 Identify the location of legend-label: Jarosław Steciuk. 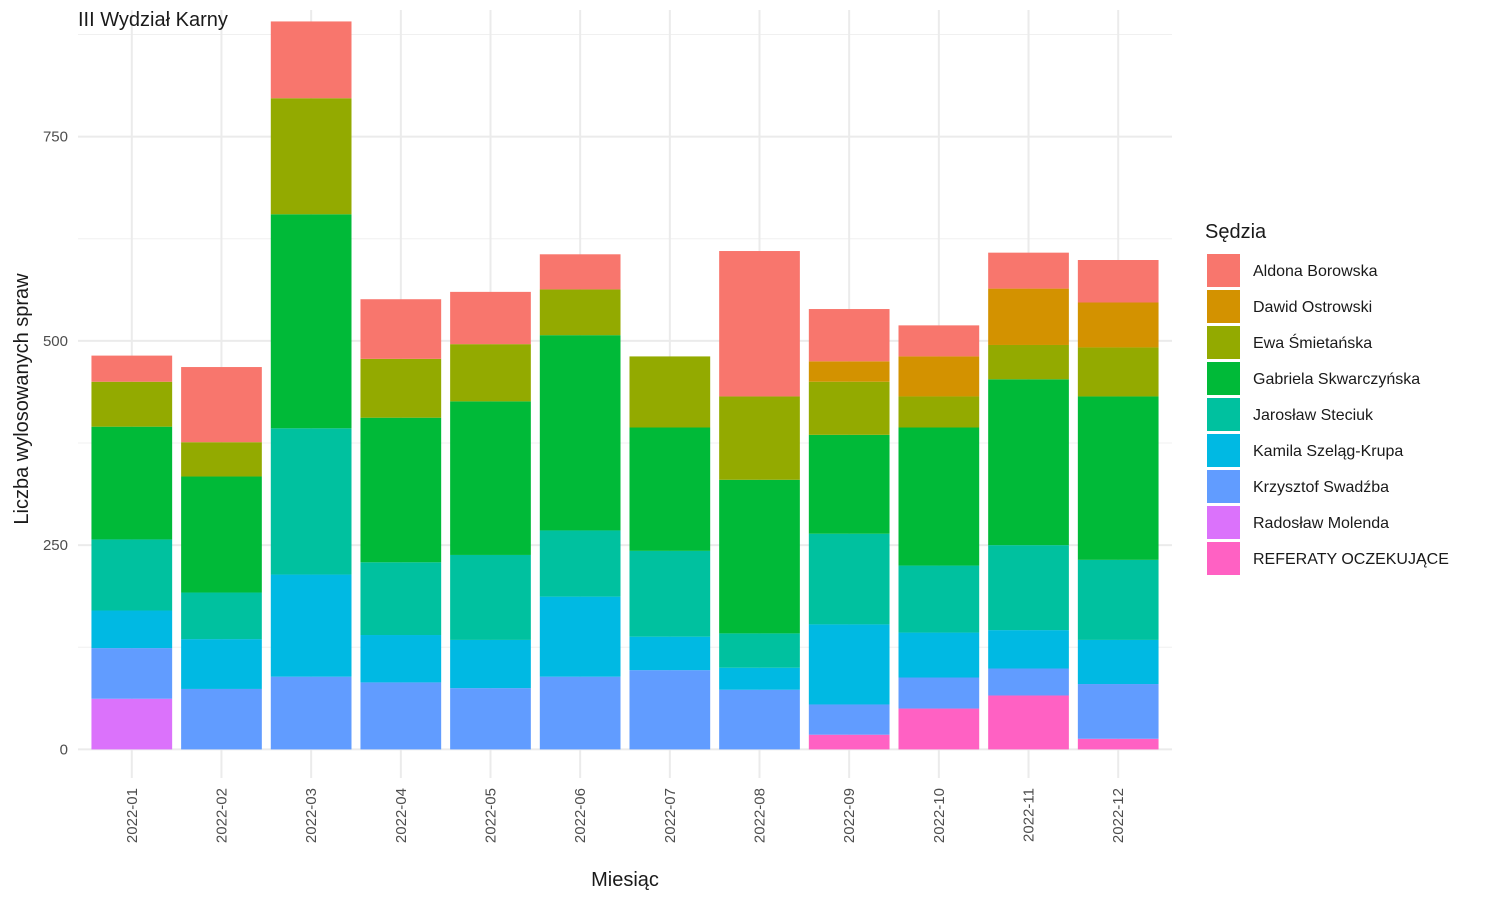
(1313, 415).